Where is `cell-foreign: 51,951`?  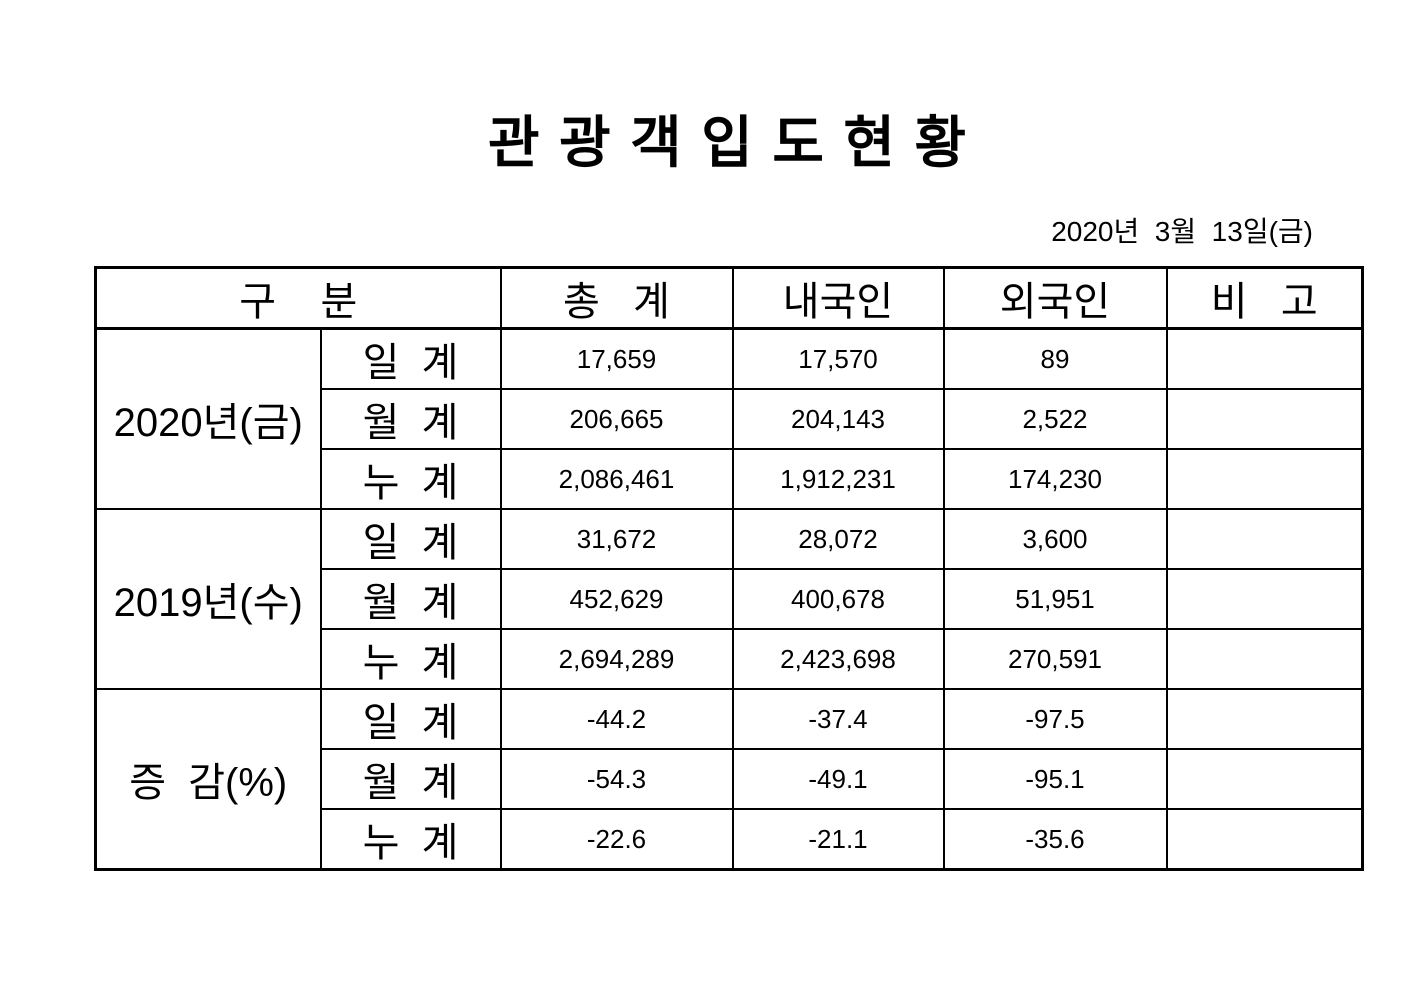
cell-foreign: 51,951 is located at coordinates (1055, 599).